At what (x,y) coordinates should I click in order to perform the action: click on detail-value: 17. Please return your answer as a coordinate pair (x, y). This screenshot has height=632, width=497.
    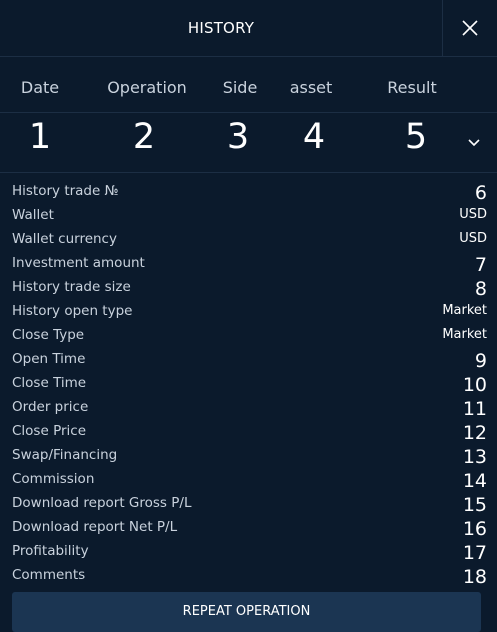
    Looking at the image, I should click on (474, 553).